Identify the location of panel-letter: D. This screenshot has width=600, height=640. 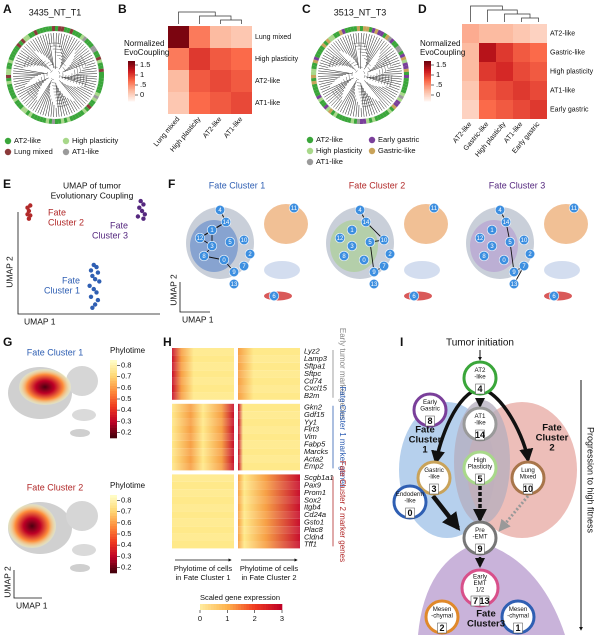
(422, 9).